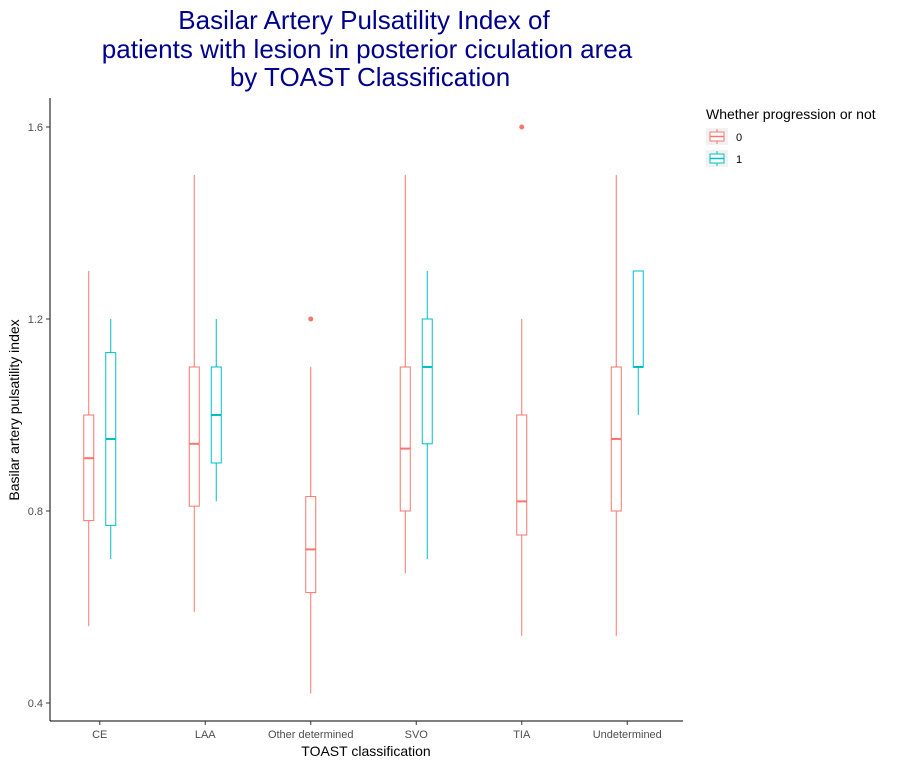 This screenshot has width=899, height=766. What do you see at coordinates (365, 751) in the screenshot?
I see `x-axis-title: TOAST classification` at bounding box center [365, 751].